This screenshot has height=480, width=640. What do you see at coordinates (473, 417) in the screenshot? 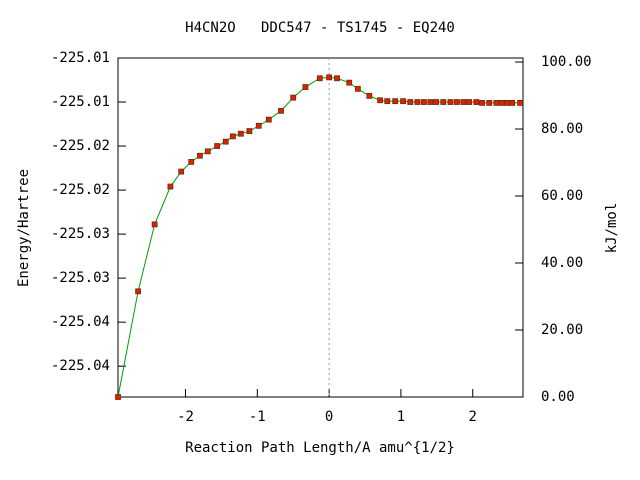
I see `x-tick-label: 2` at bounding box center [473, 417].